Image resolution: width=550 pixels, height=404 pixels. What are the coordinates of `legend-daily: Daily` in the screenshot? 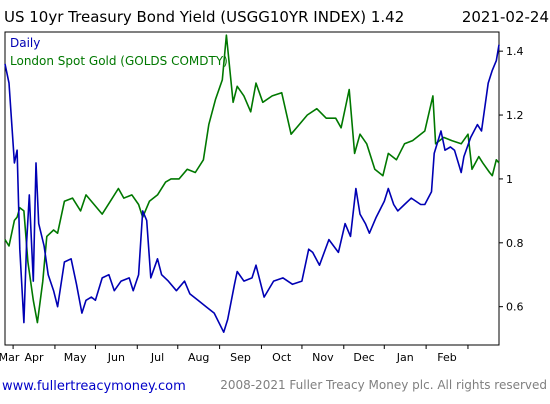 It's located at (25, 43).